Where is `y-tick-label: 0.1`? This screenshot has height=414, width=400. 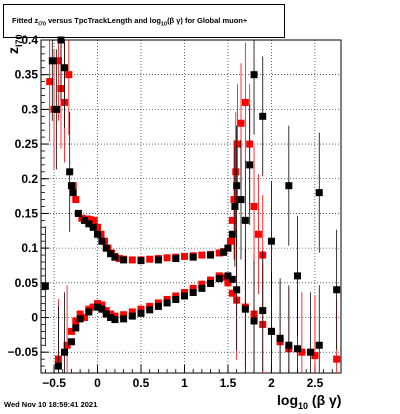
y-tick-label: 0.1 is located at coordinates (29, 248).